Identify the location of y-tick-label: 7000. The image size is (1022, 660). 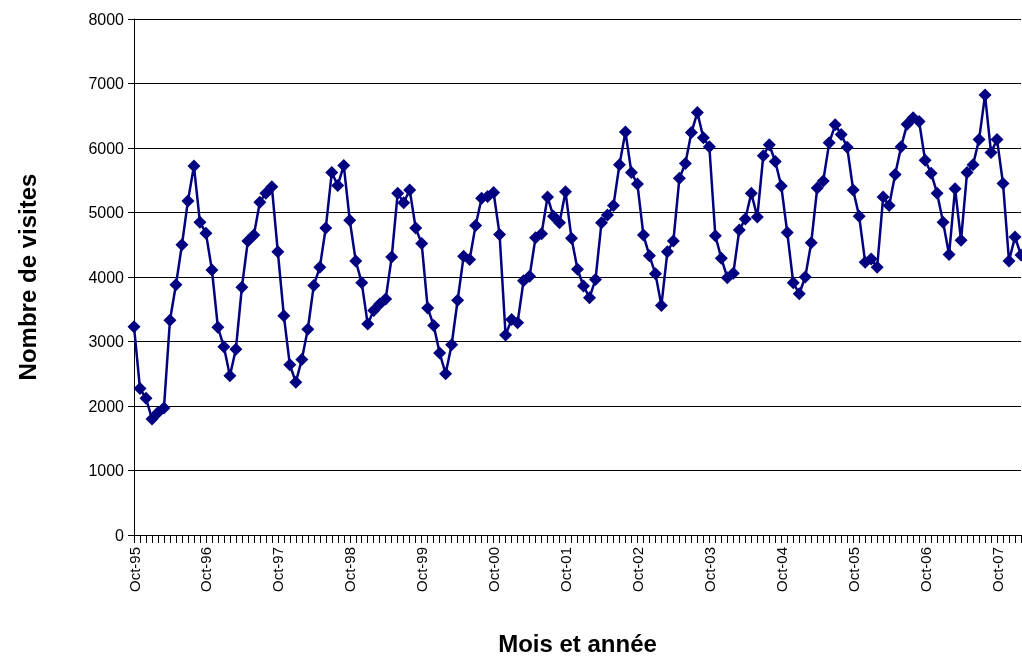
(106, 83).